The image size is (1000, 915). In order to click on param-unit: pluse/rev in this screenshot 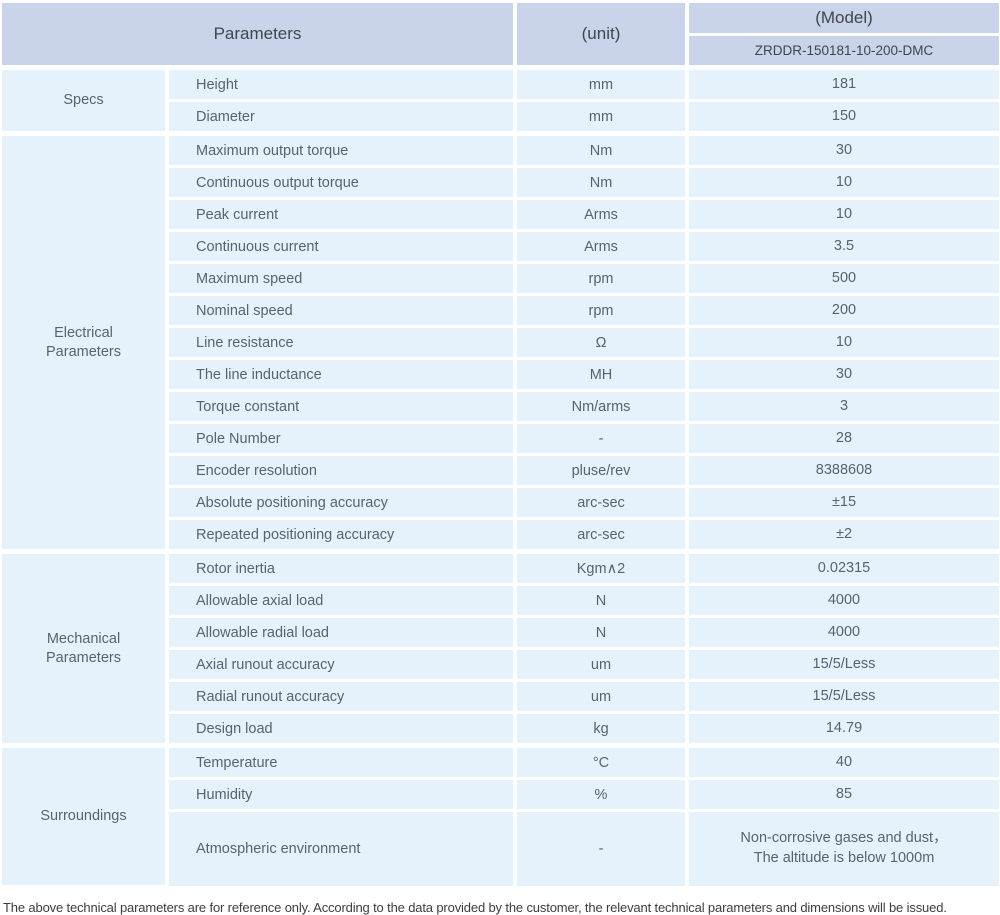, I will do `click(600, 471)`.